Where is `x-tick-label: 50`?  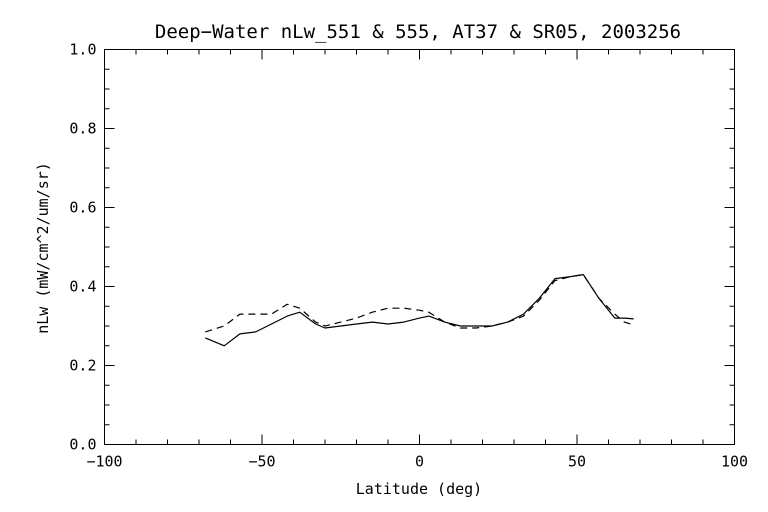 x-tick-label: 50 is located at coordinates (577, 462).